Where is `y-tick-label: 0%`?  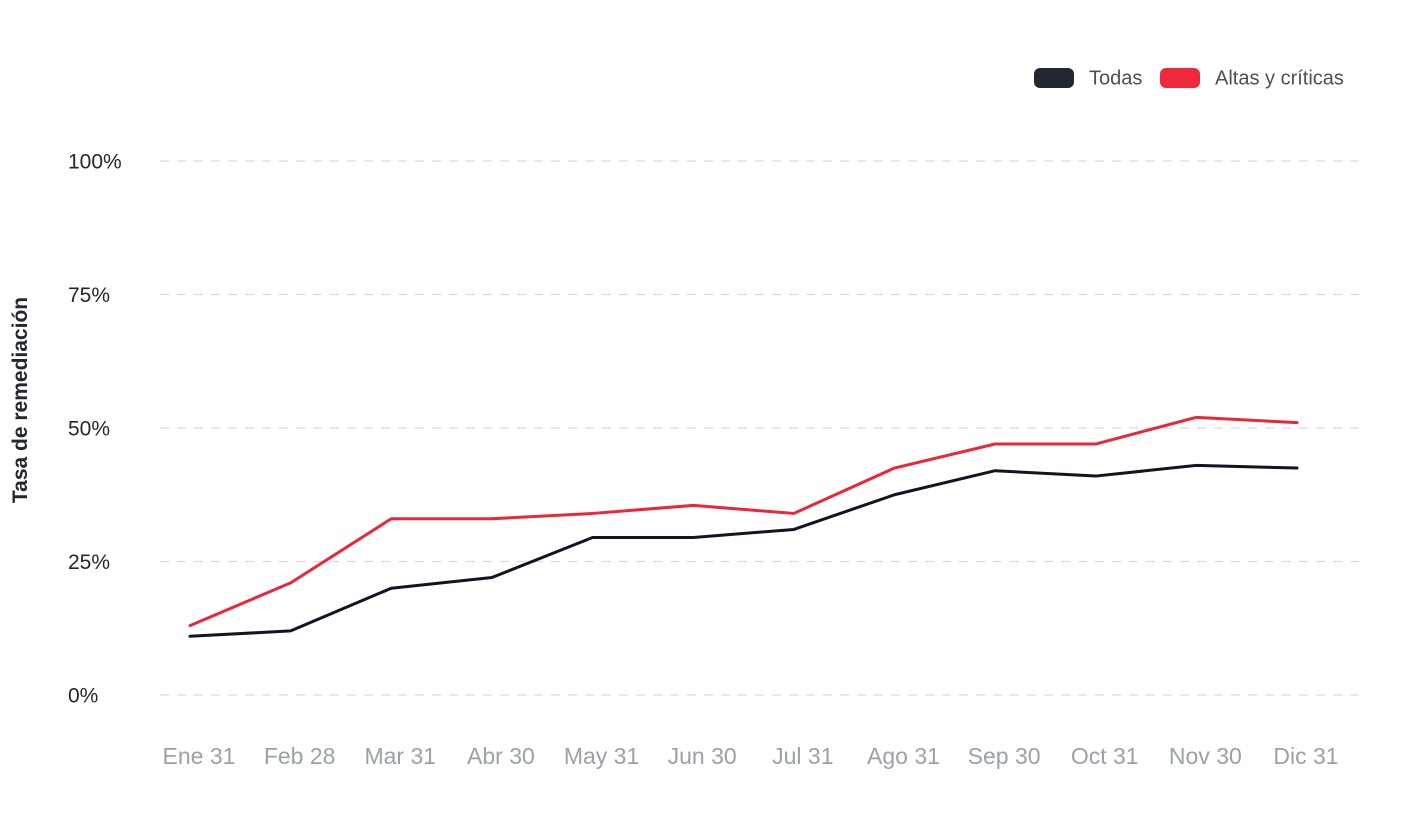 y-tick-label: 0% is located at coordinates (83, 696).